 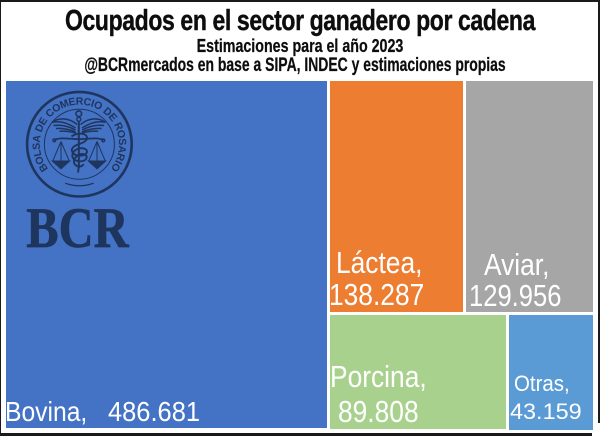 What do you see at coordinates (37, 152) in the screenshot?
I see `svg-text: L` at bounding box center [37, 152].